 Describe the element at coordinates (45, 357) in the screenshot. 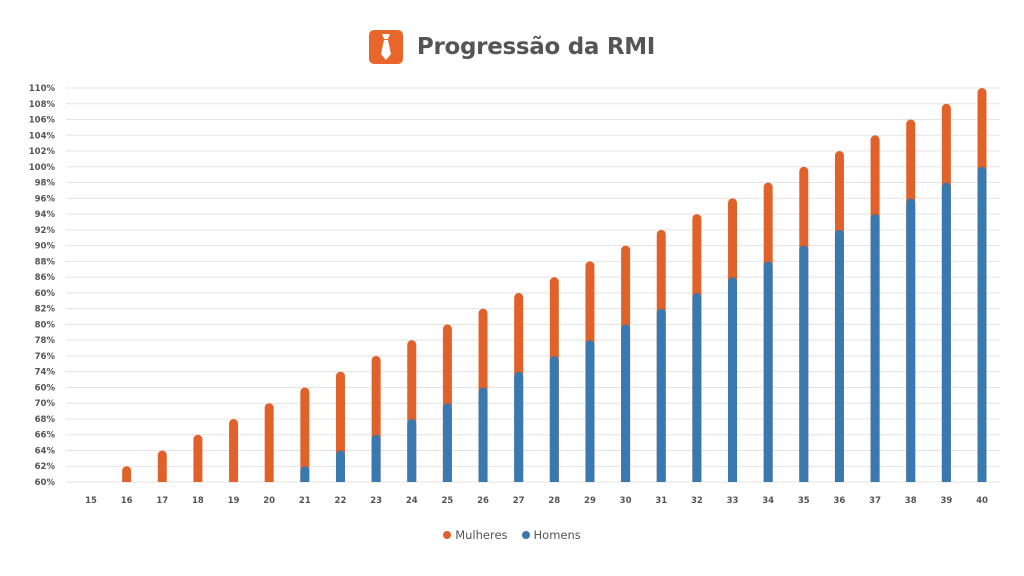

I see `y-tick-label: 76%` at that location.